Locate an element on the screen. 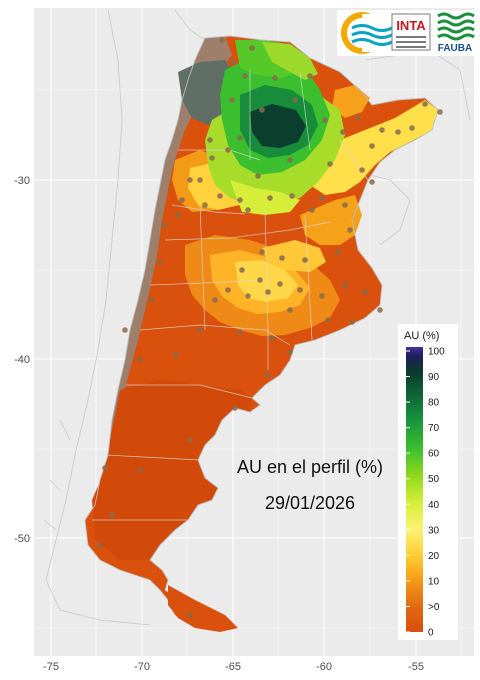  x-tick-label: -60 is located at coordinates (324, 667).